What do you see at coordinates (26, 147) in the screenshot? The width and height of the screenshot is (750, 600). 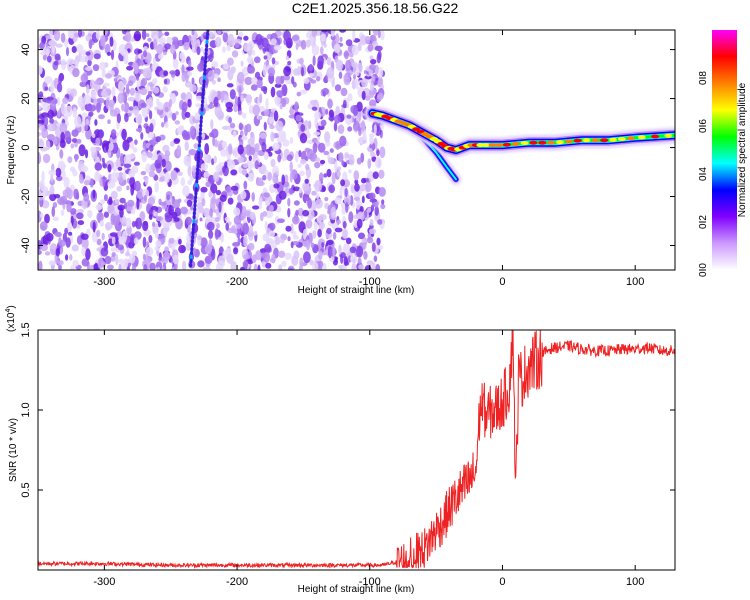 I see `spectrogram-y-tick-label: 0` at bounding box center [26, 147].